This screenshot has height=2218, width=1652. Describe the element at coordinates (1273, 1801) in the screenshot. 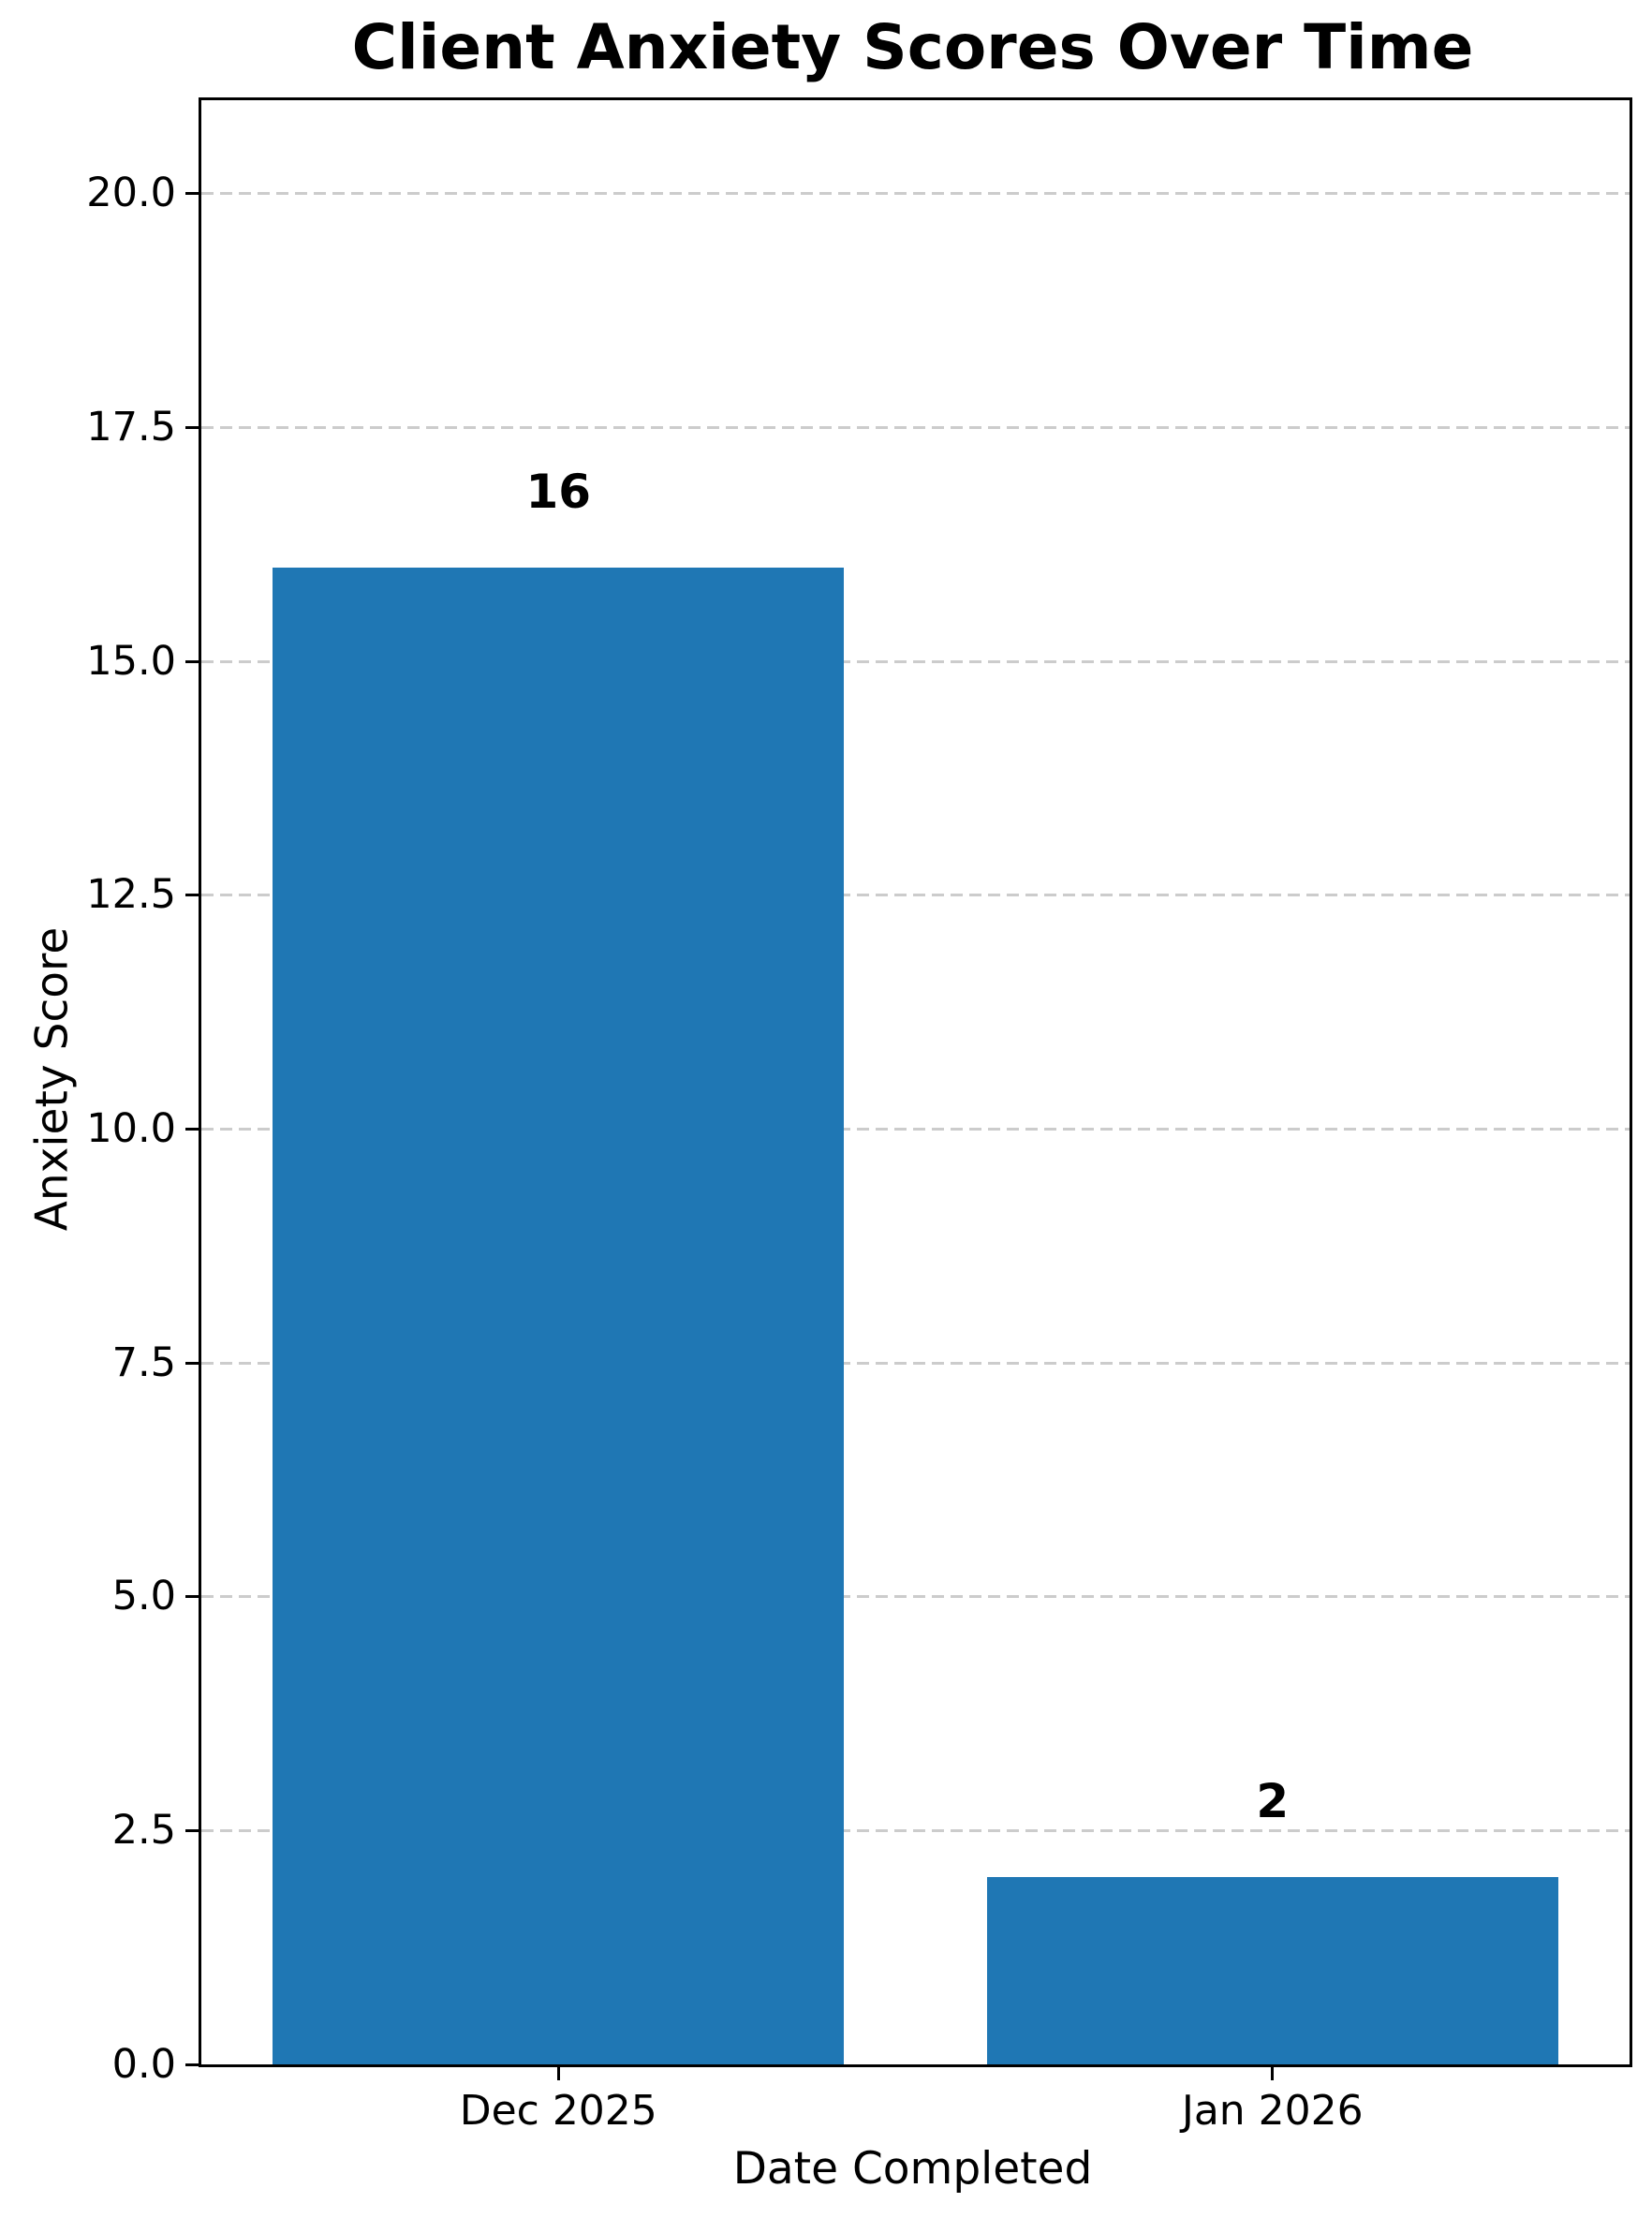

I see `bar-value-label: 2` at that location.